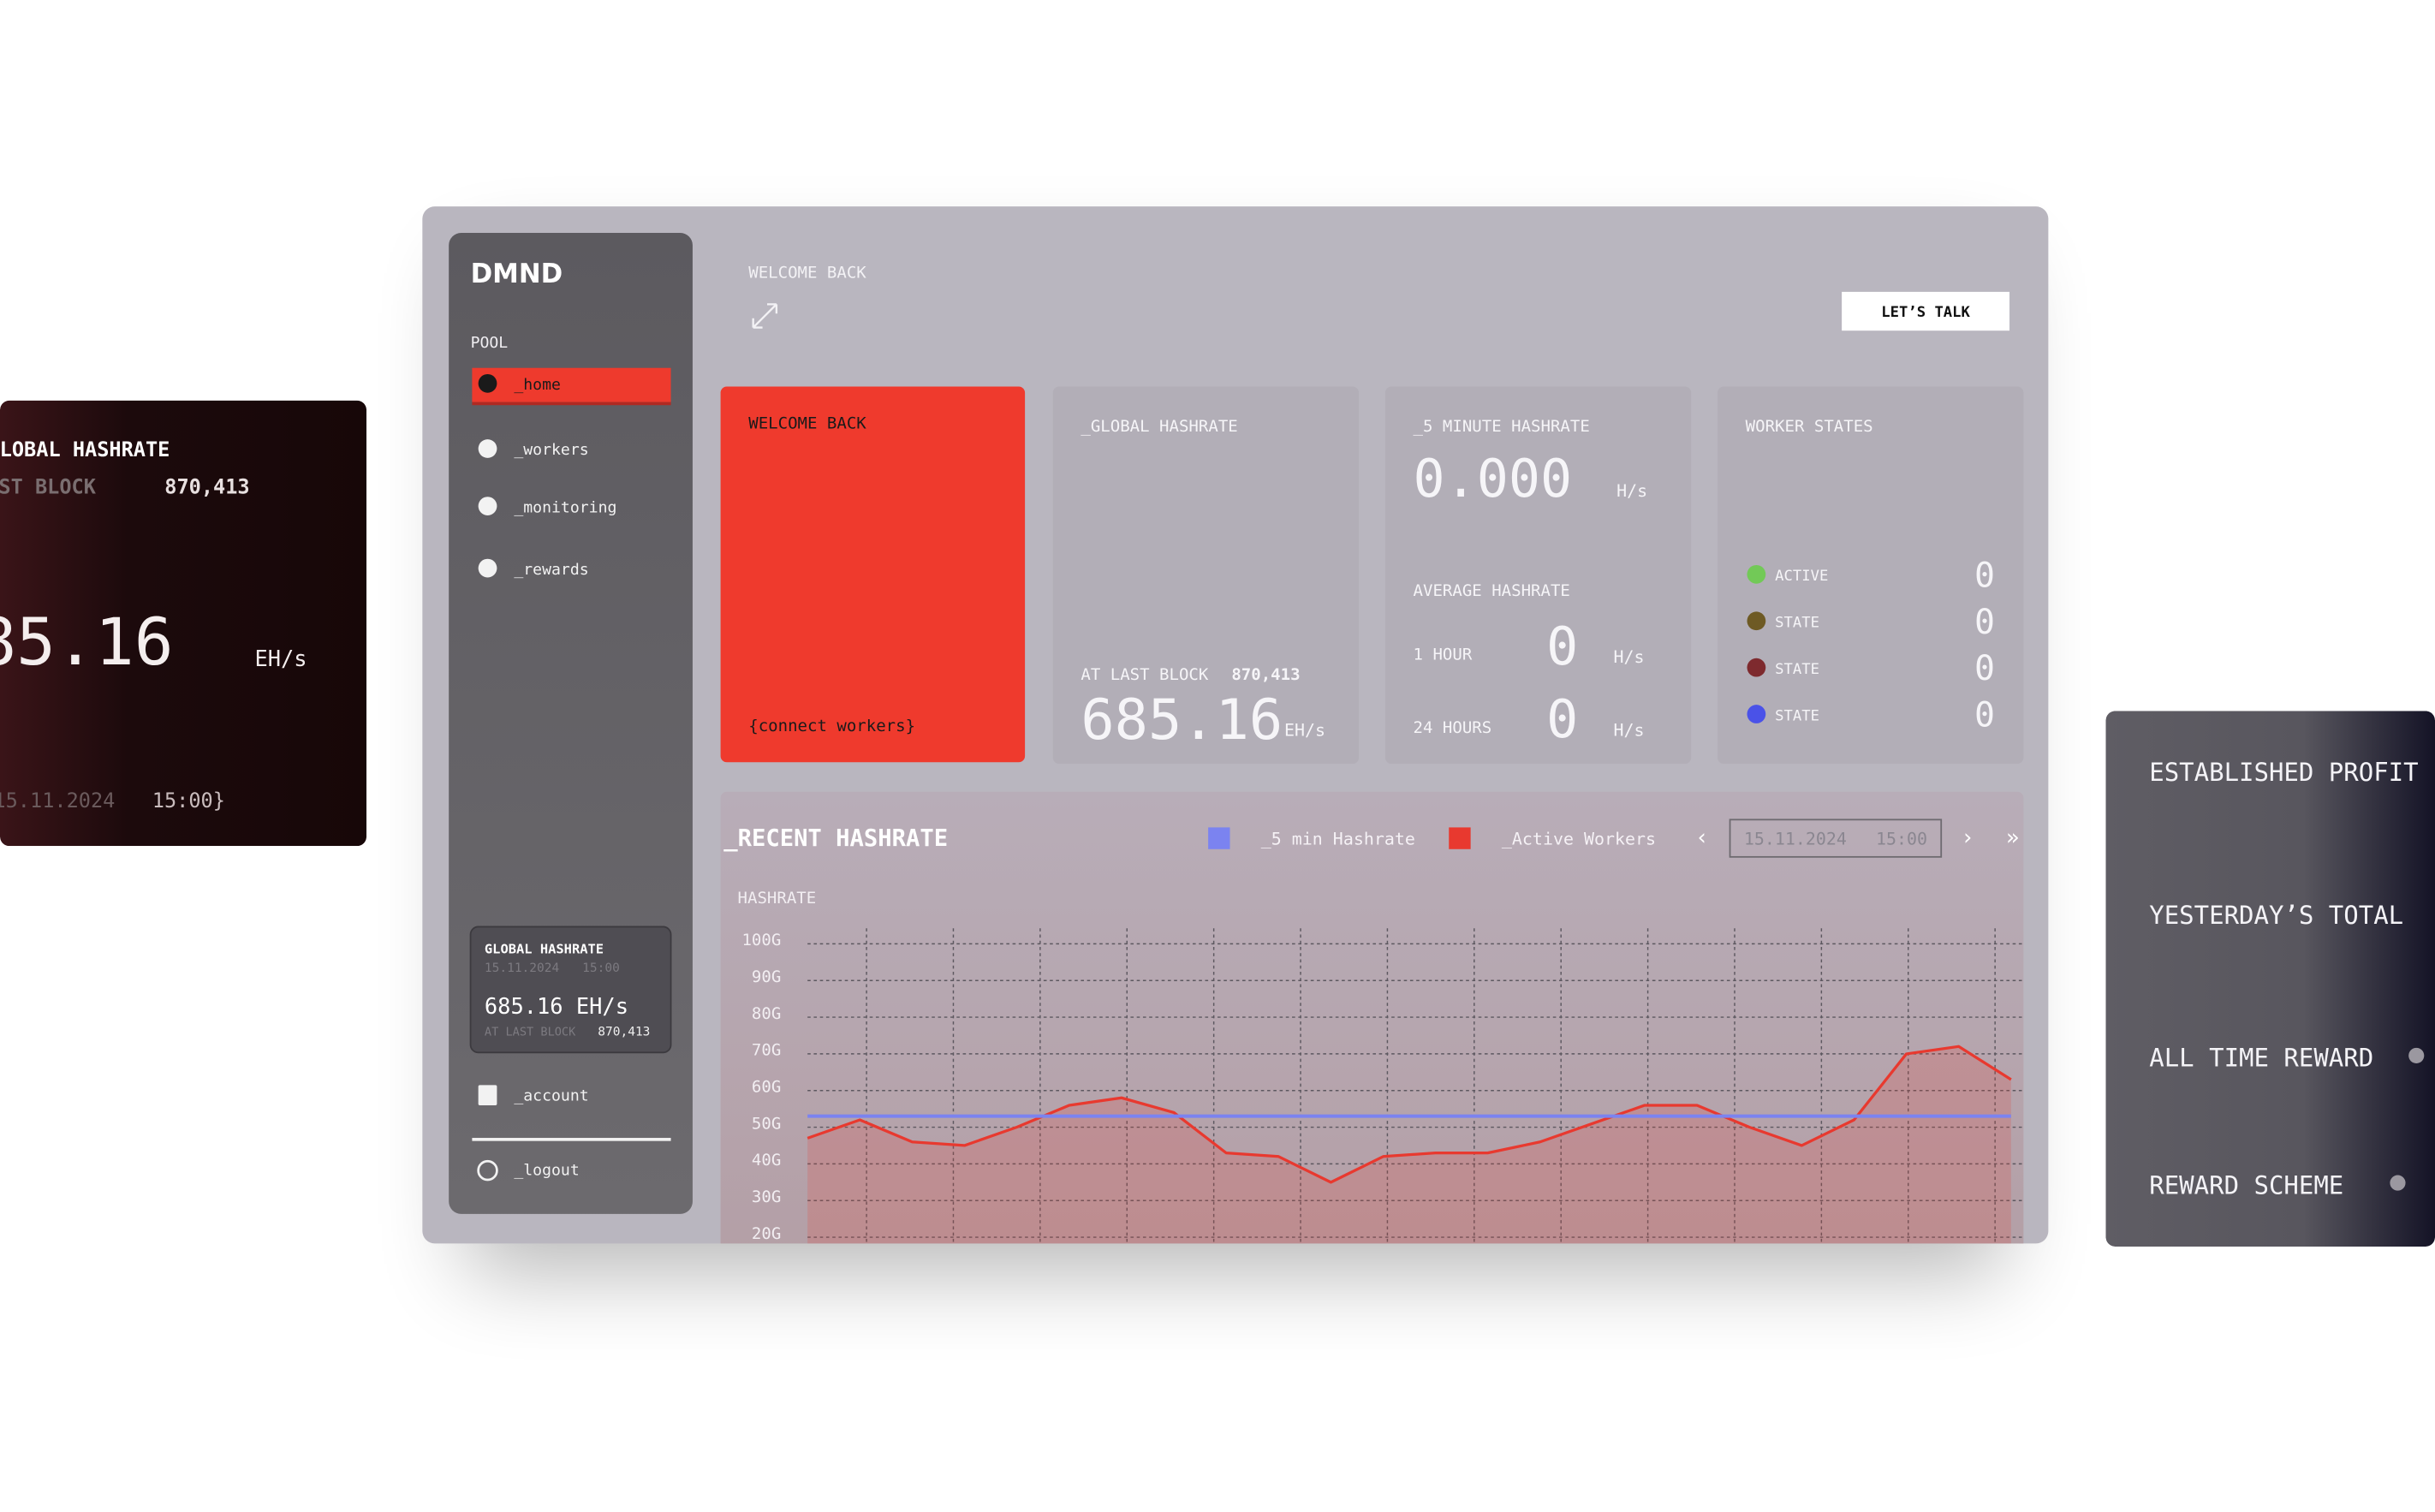  What do you see at coordinates (766, 1233) in the screenshot?
I see `y-tick-label: 20G` at bounding box center [766, 1233].